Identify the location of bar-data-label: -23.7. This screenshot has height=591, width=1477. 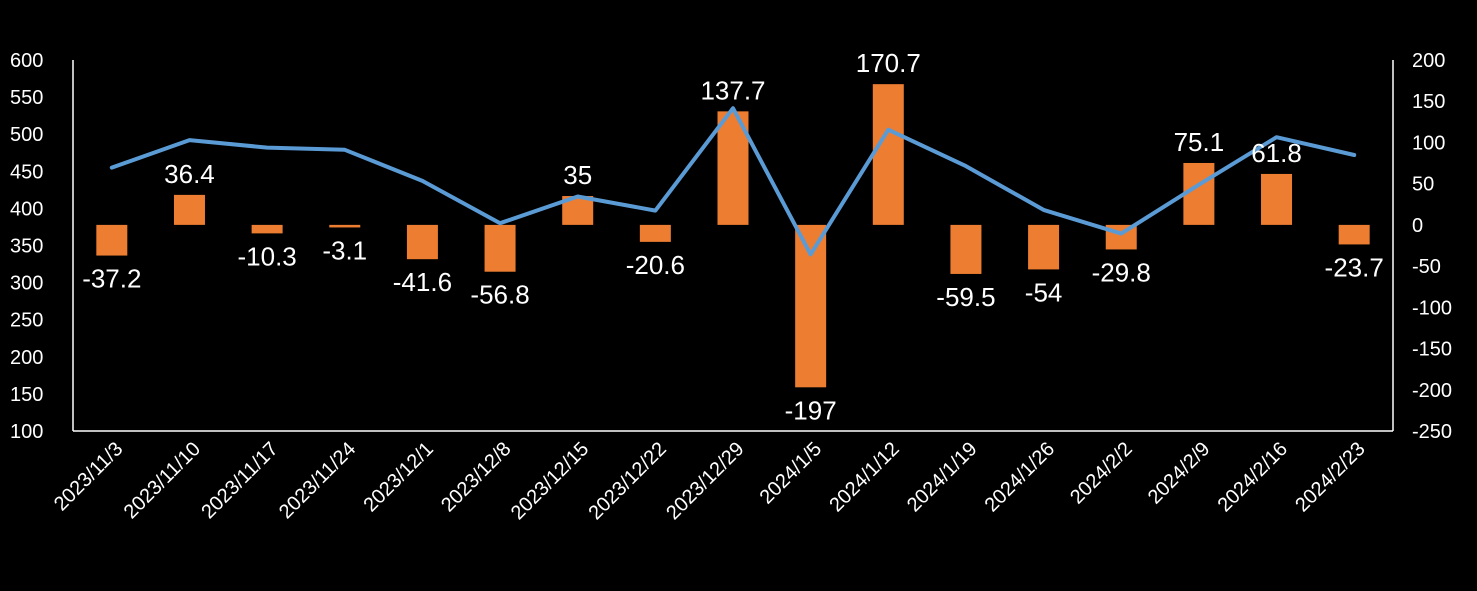
(1354, 267).